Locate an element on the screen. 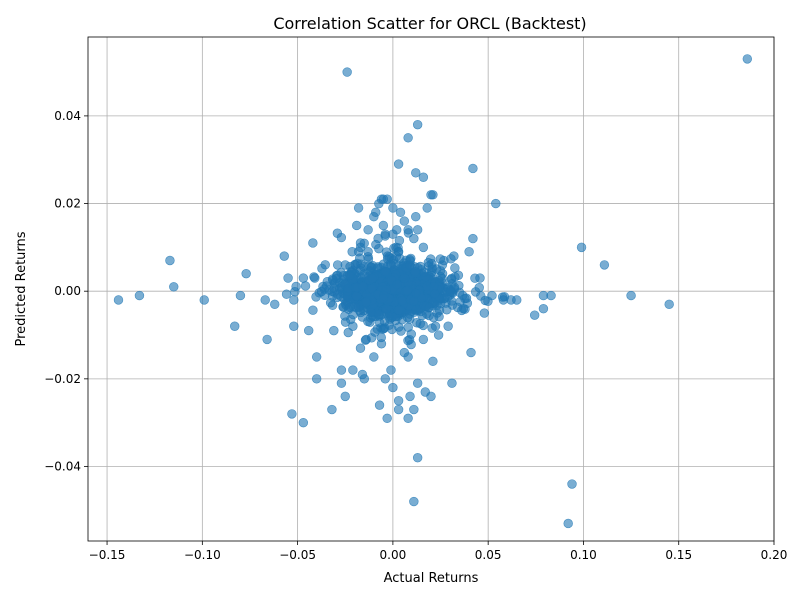 Image resolution: width=800 pixels, height=604 pixels. y-tick-label: 0.02 is located at coordinates (67, 204).